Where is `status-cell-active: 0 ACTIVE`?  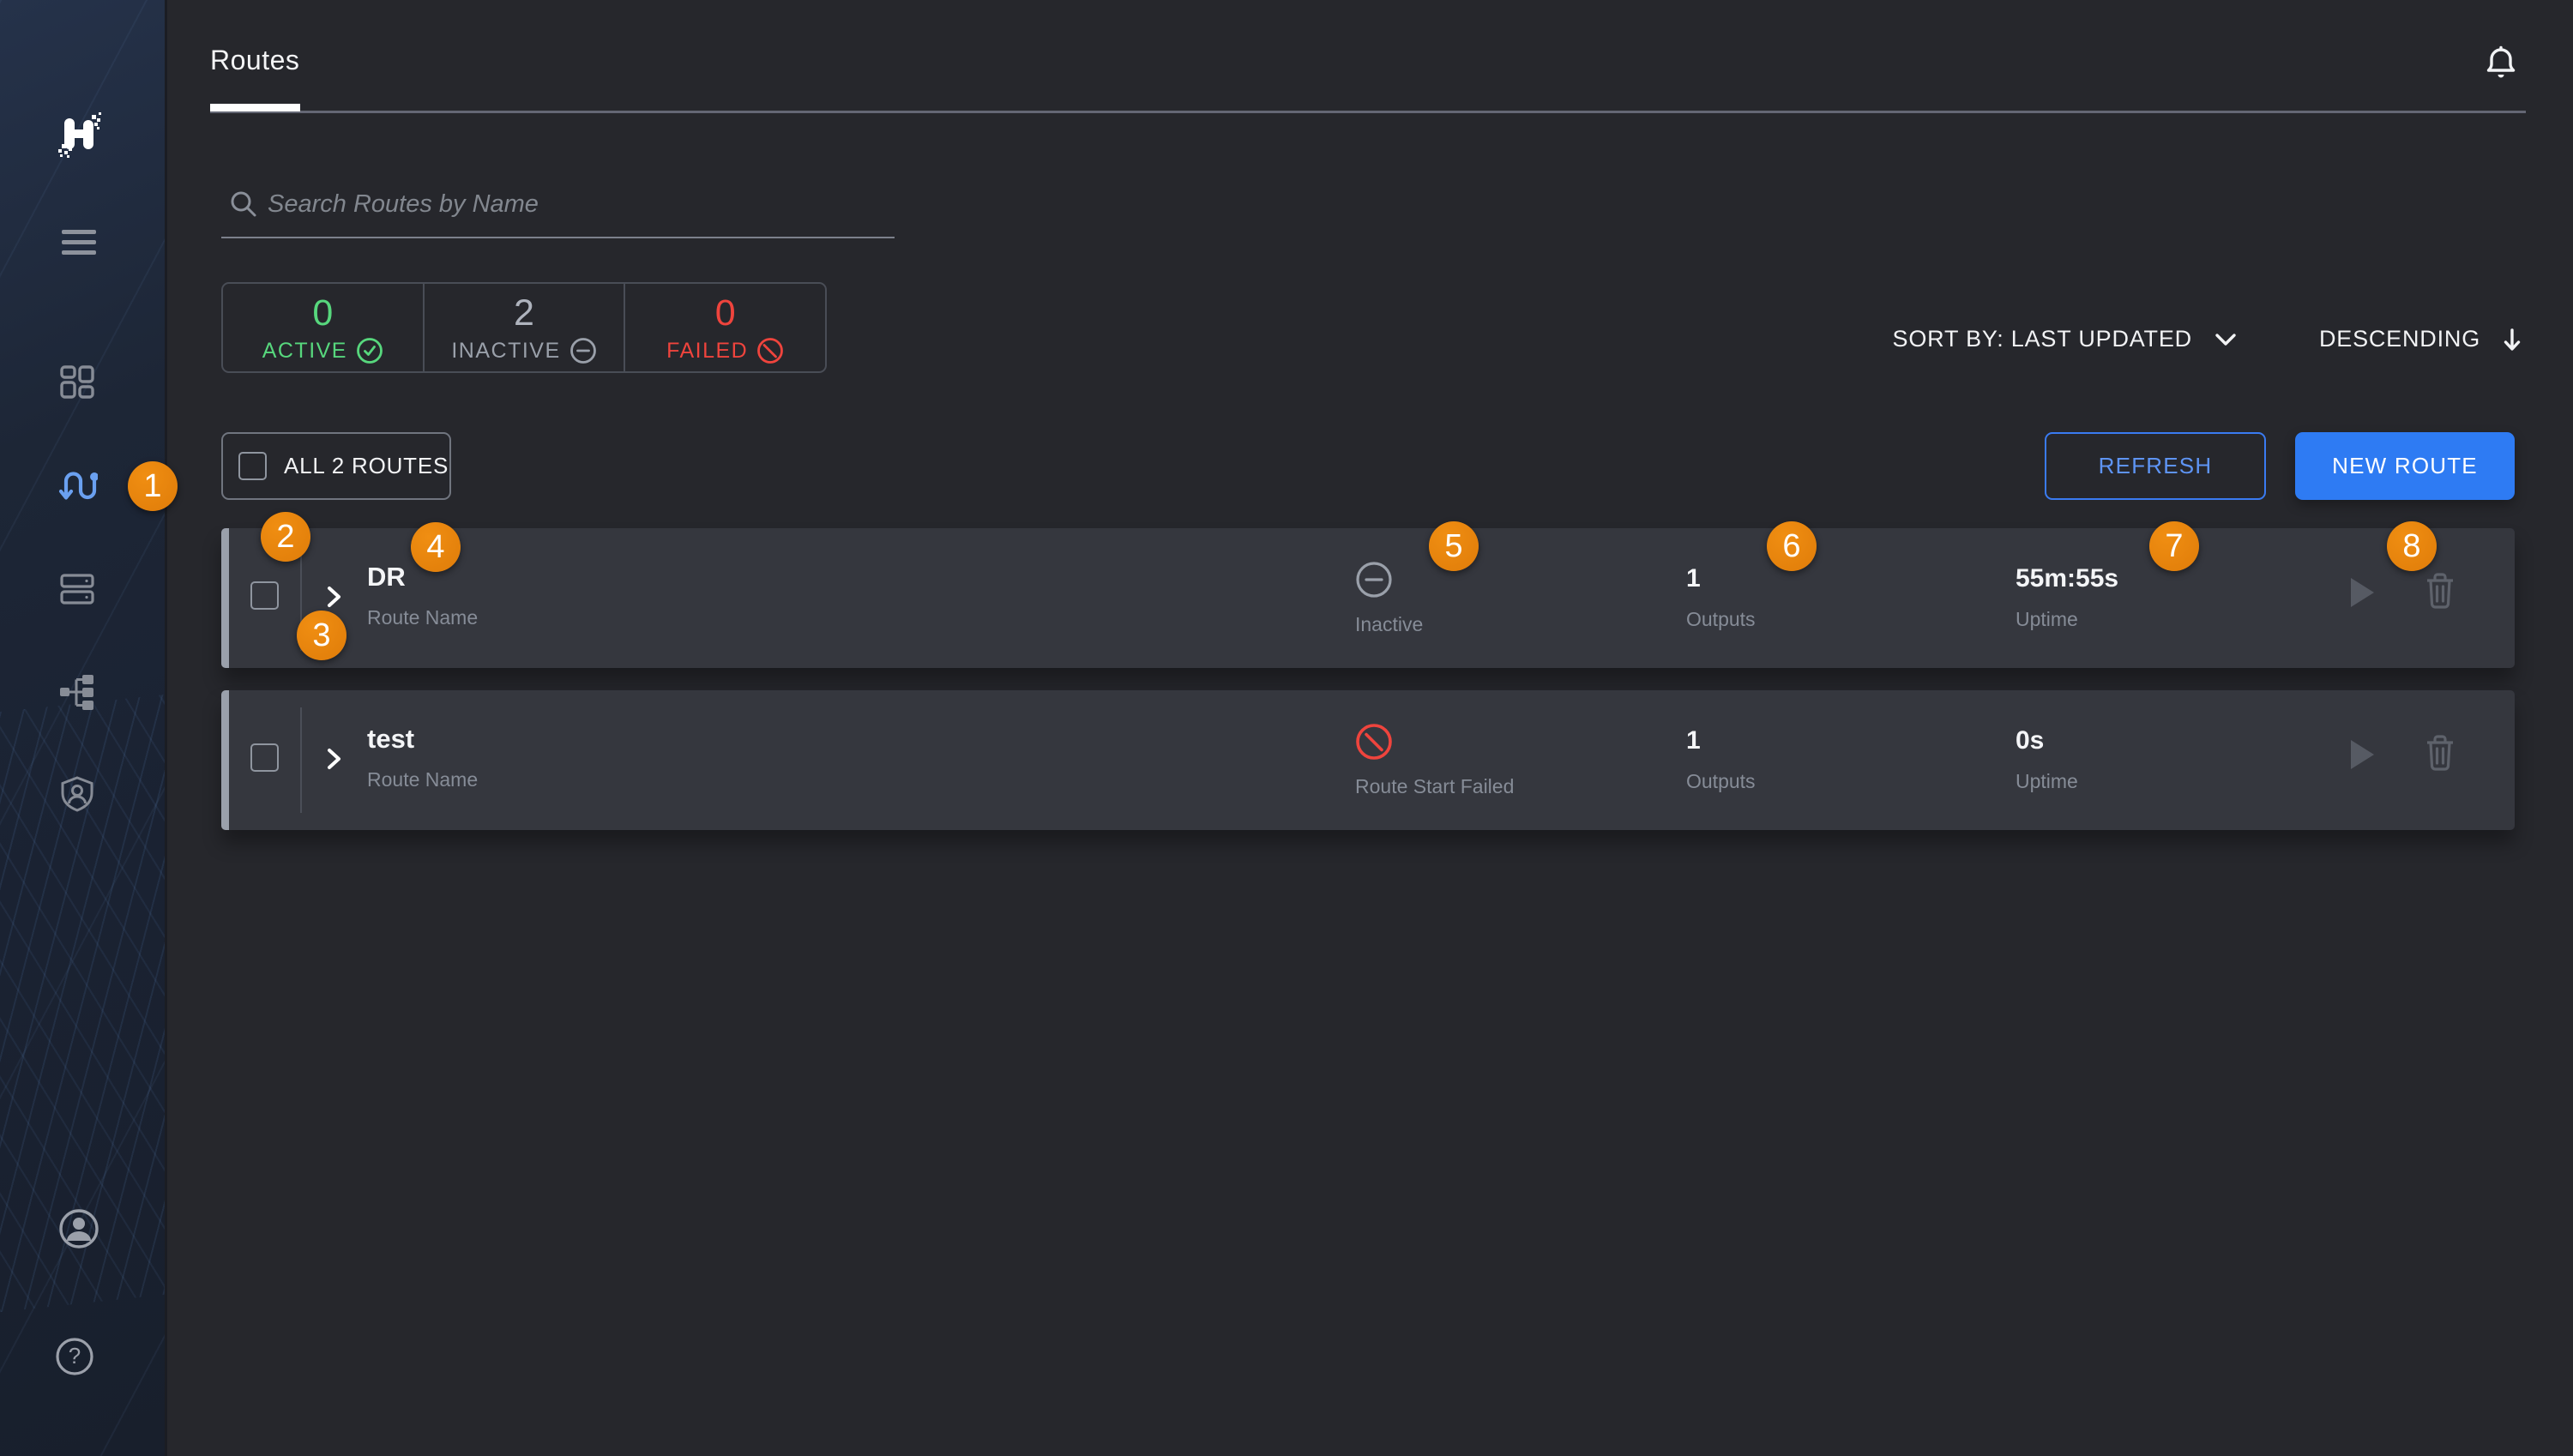 status-cell-active: 0 ACTIVE is located at coordinates (323, 327).